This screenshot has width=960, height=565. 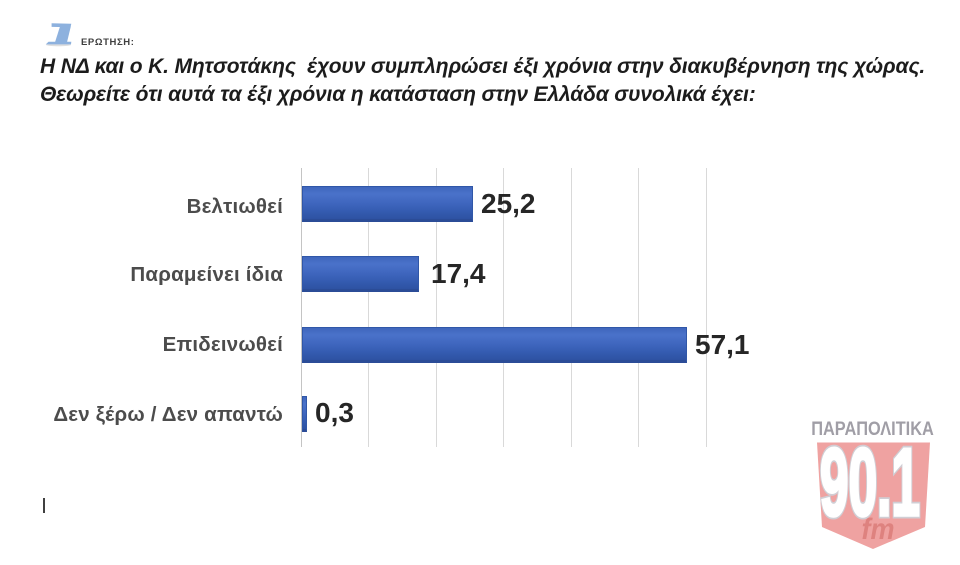 I want to click on svg-text: ΠΑΡΑΠΟΛΙΤΙΚΑ, so click(x=872, y=428).